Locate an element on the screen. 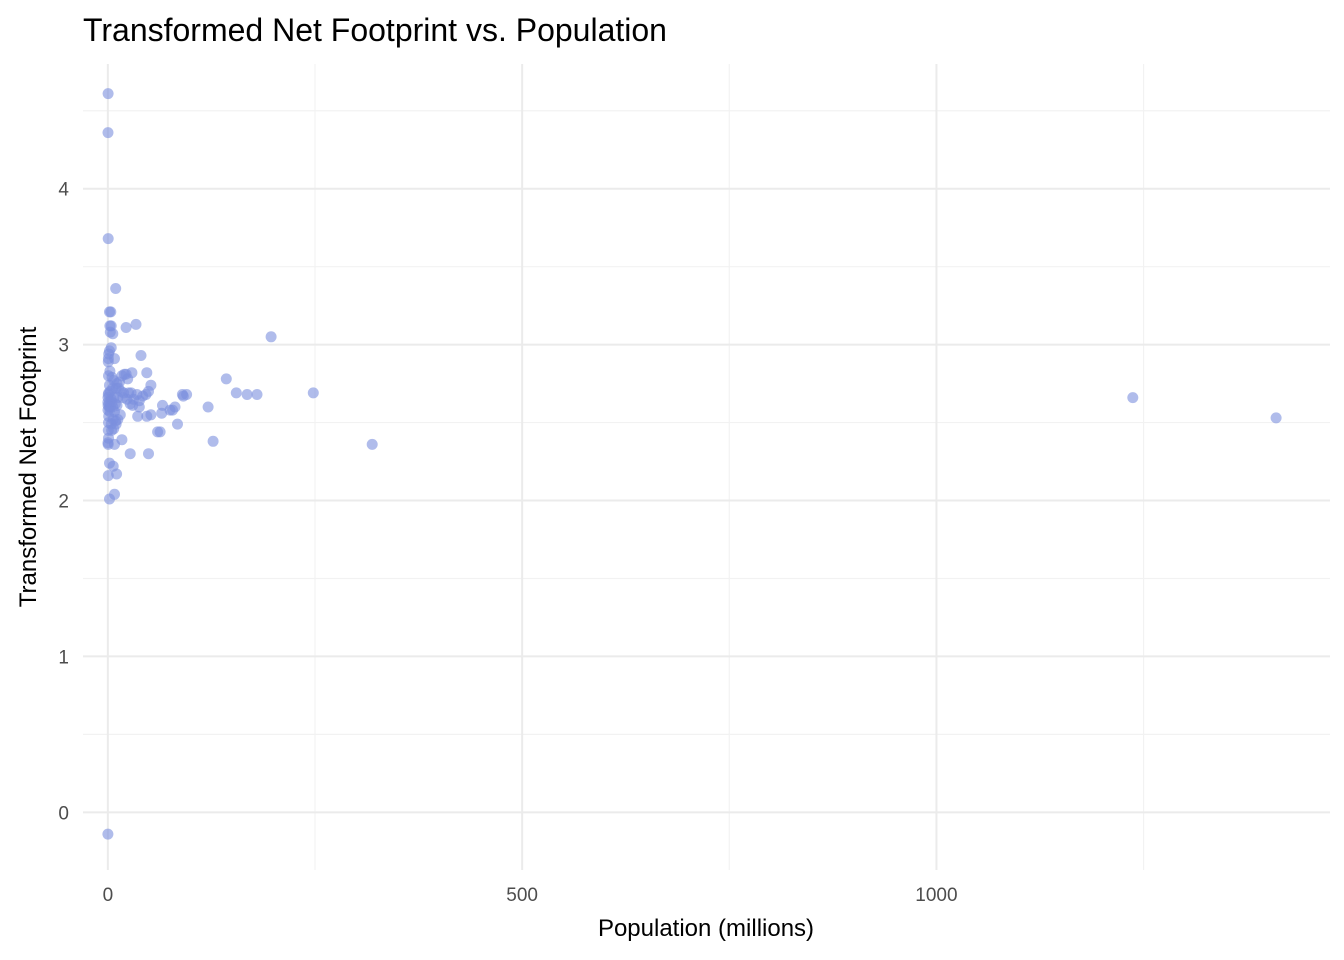 The image size is (1344, 960). y-tick-label: 2 is located at coordinates (63, 502).